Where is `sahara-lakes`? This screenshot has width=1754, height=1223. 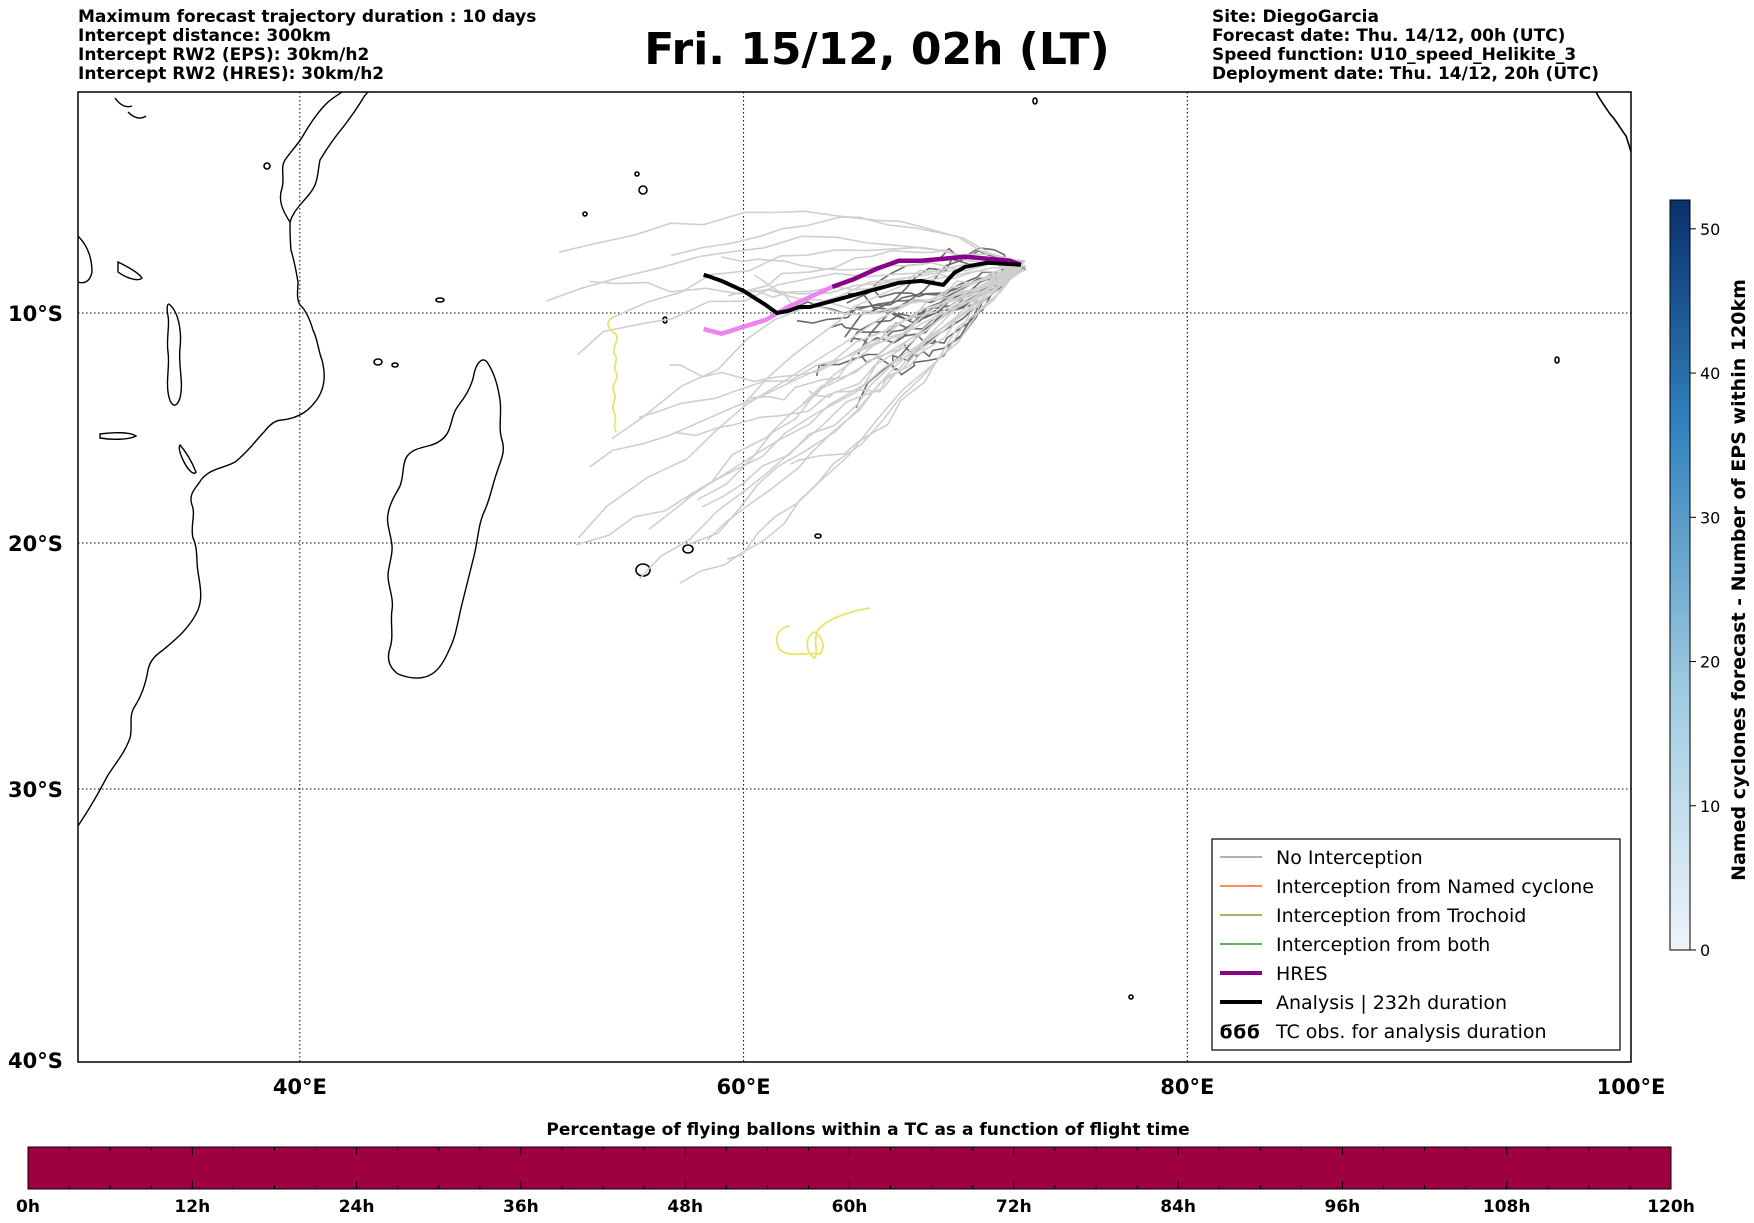
sahara-lakes is located at coordinates (130, 108).